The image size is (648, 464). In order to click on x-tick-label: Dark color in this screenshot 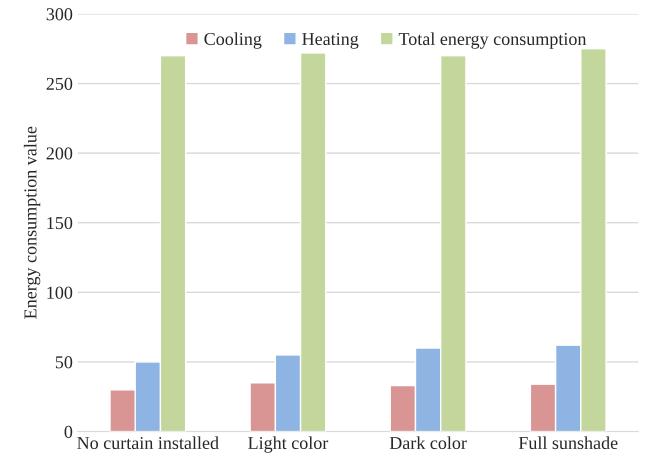, I will do `click(428, 443)`.